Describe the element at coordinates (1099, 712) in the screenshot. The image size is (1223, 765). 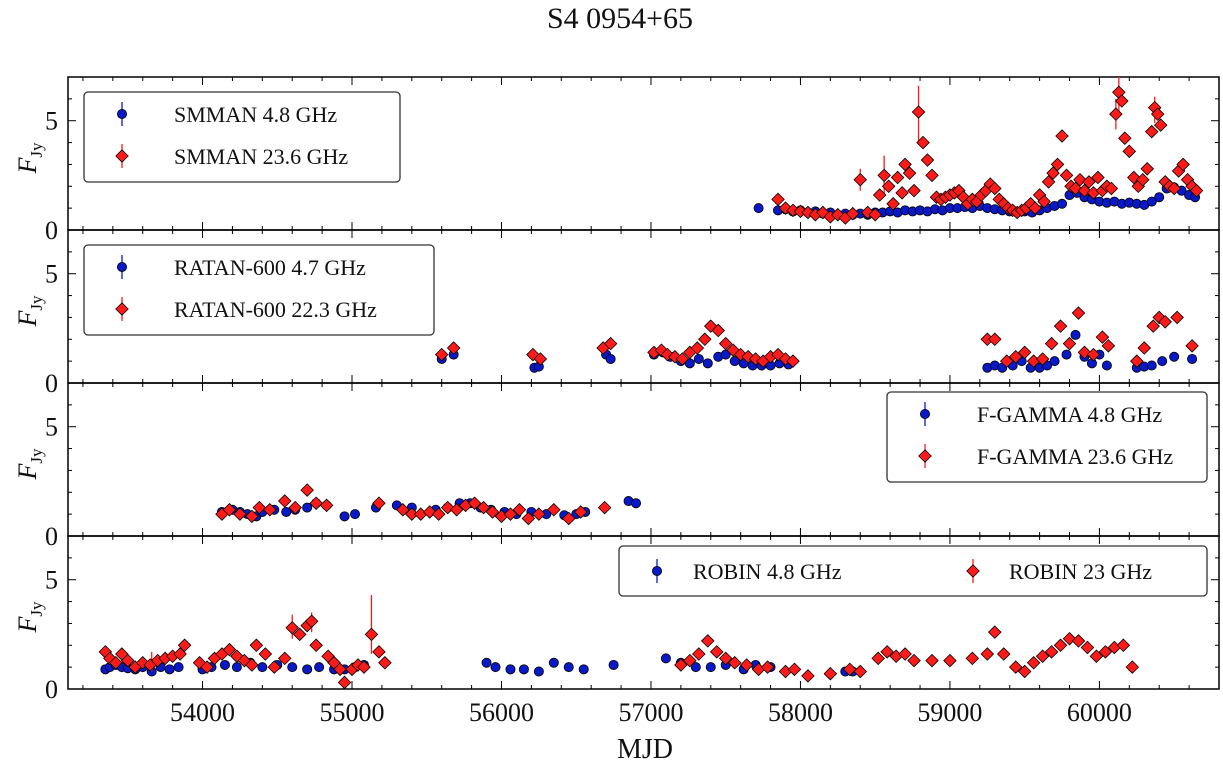
I see `x-tick-label: 60000` at that location.